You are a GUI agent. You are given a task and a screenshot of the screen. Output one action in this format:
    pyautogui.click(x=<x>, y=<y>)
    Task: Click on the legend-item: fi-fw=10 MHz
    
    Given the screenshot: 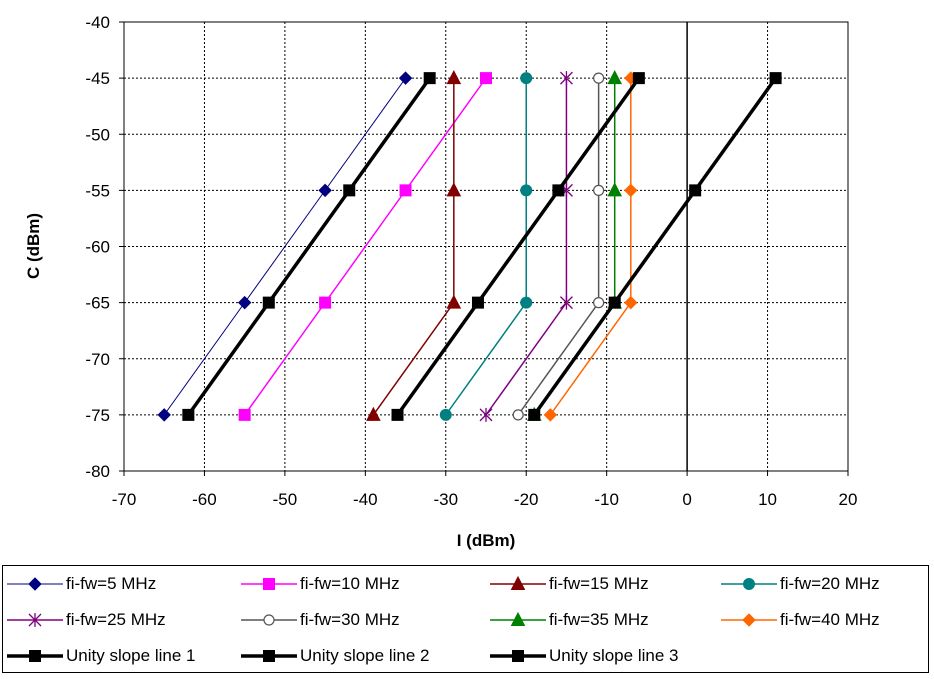 What is the action you would take?
    pyautogui.click(x=319, y=584)
    